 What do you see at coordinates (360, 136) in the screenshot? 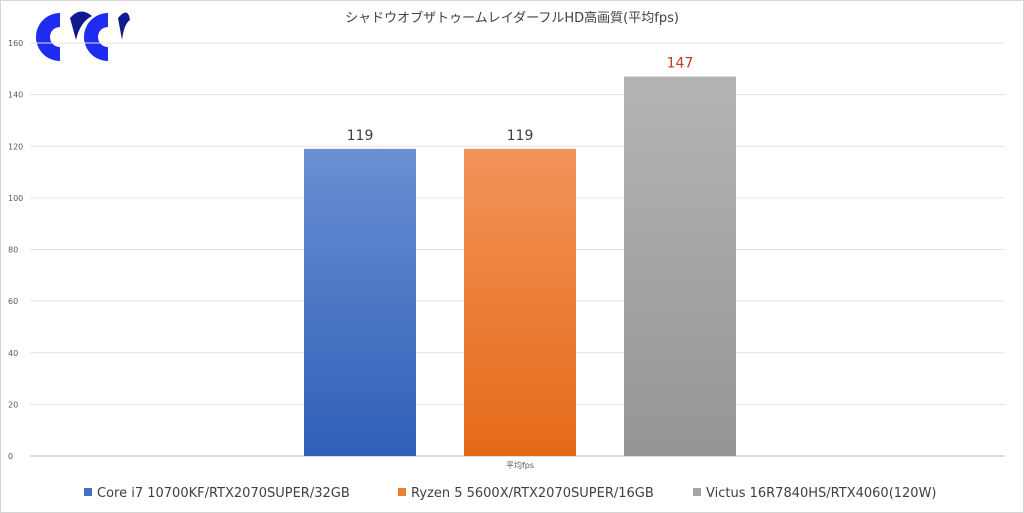
I see `data-label-1: 119` at bounding box center [360, 136].